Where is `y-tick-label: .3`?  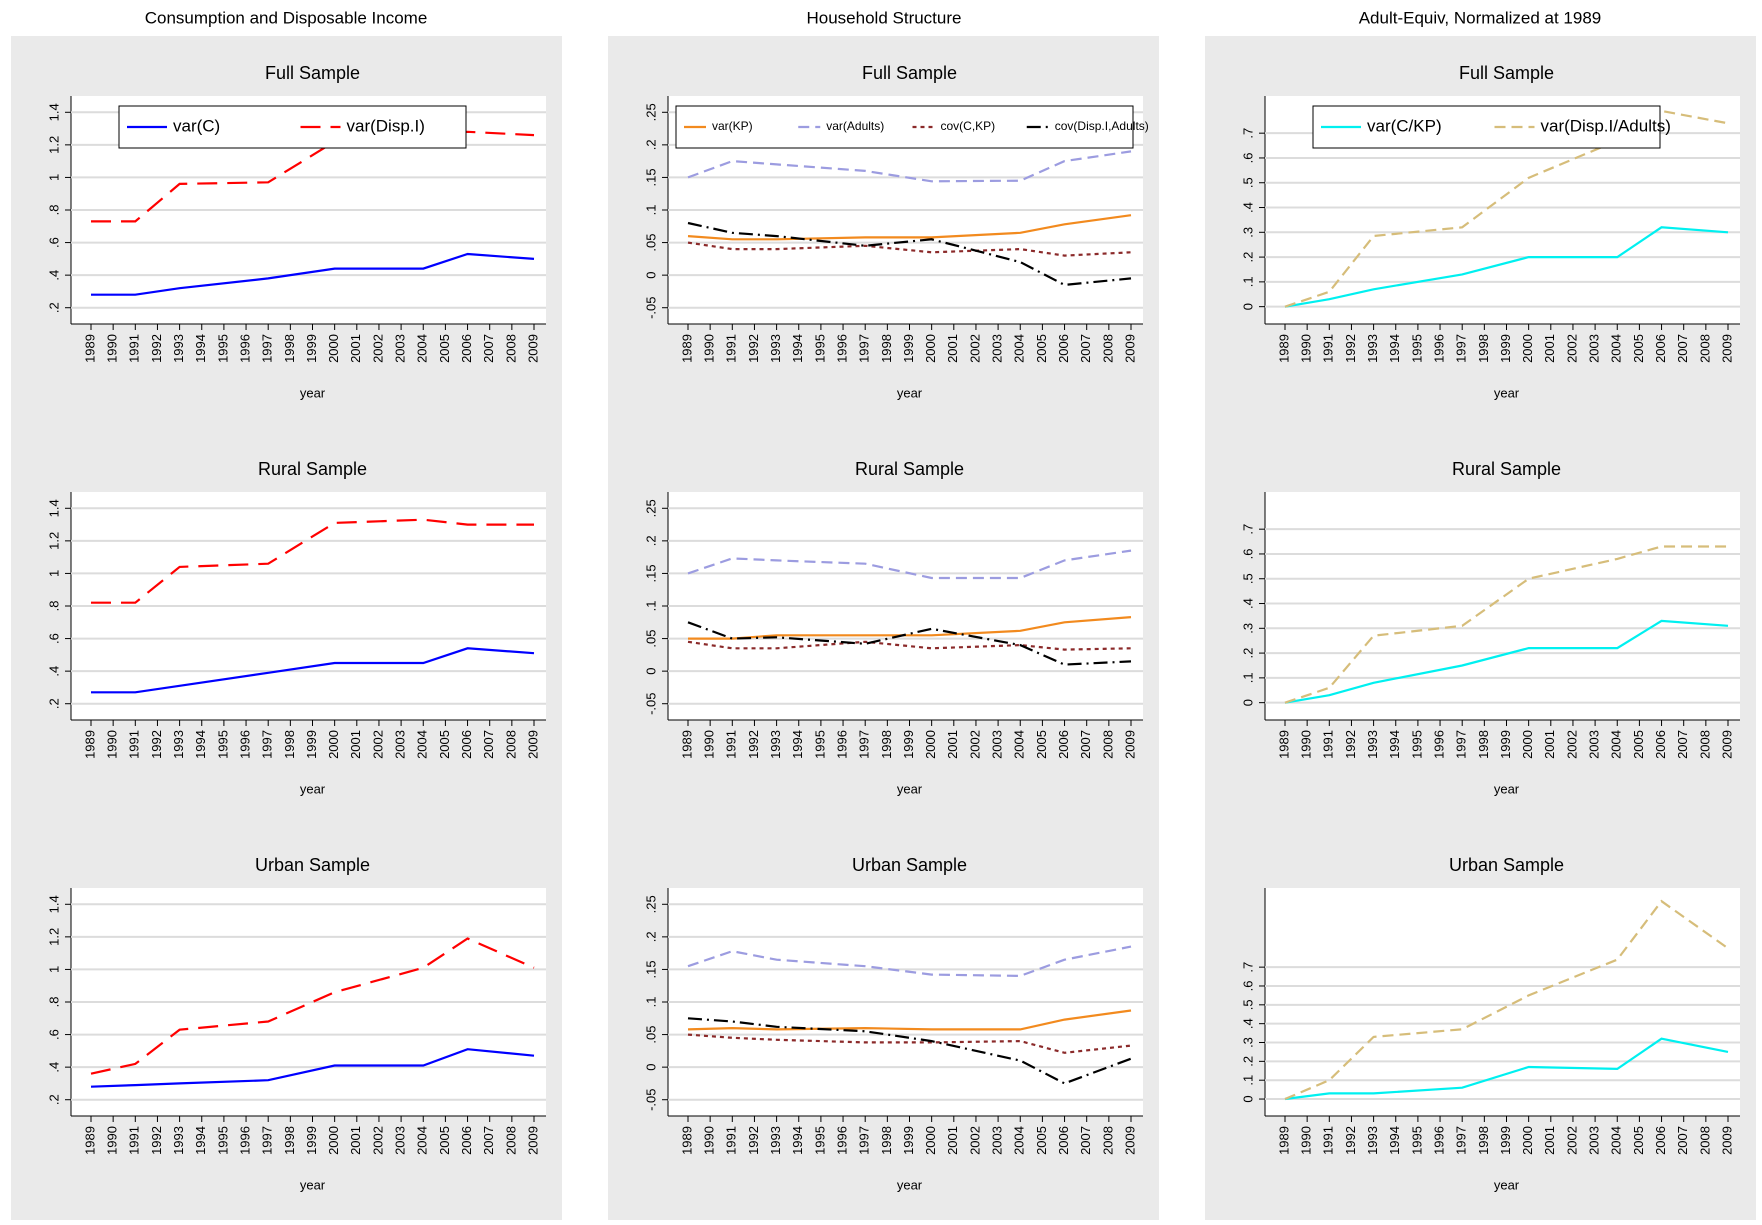 y-tick-label: .3 is located at coordinates (1247, 1042).